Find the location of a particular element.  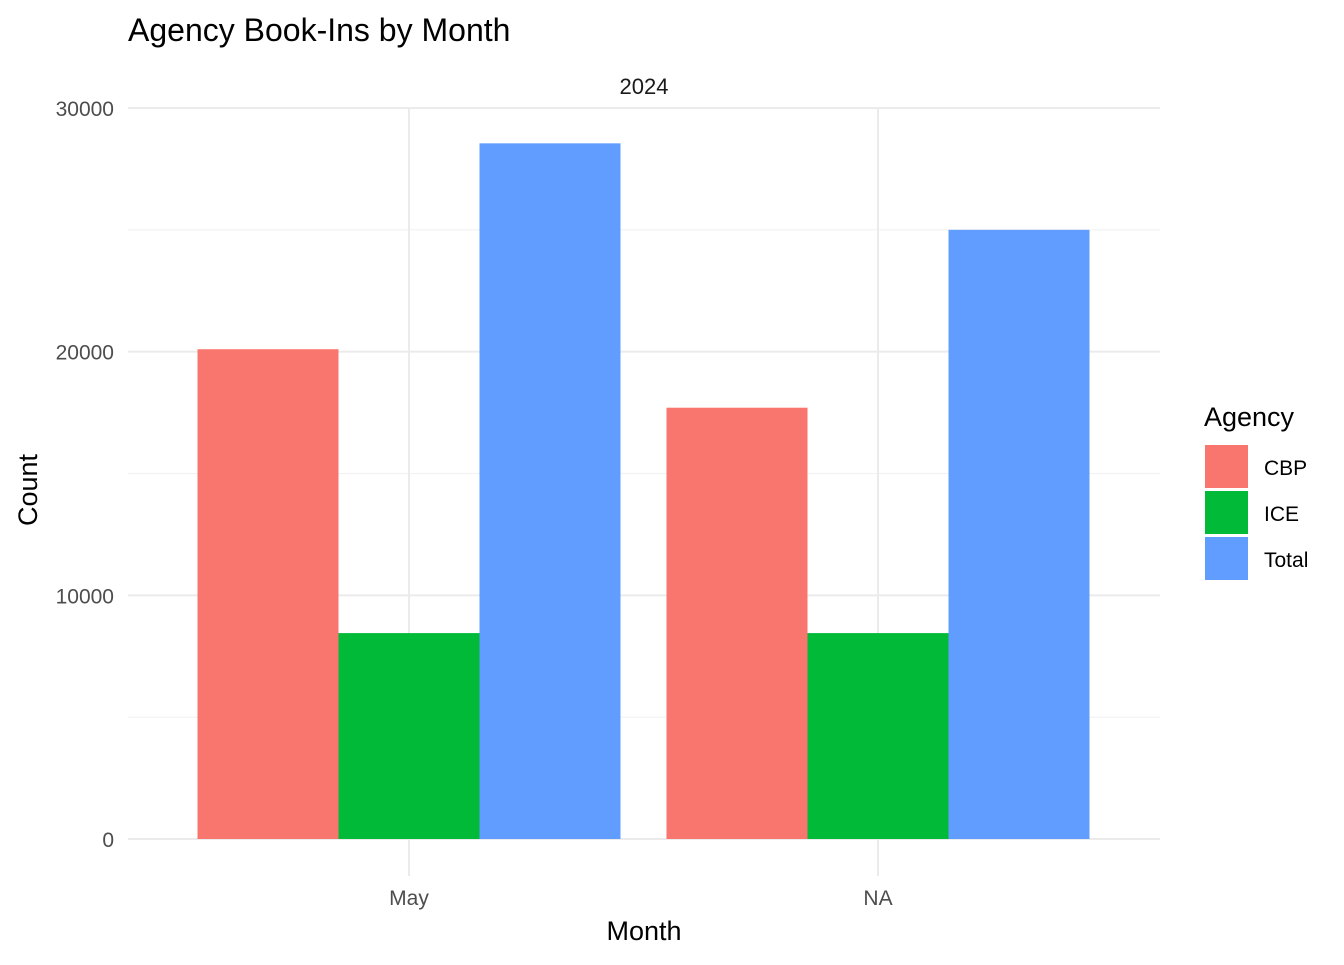

legend-key-cbp is located at coordinates (1226, 466).